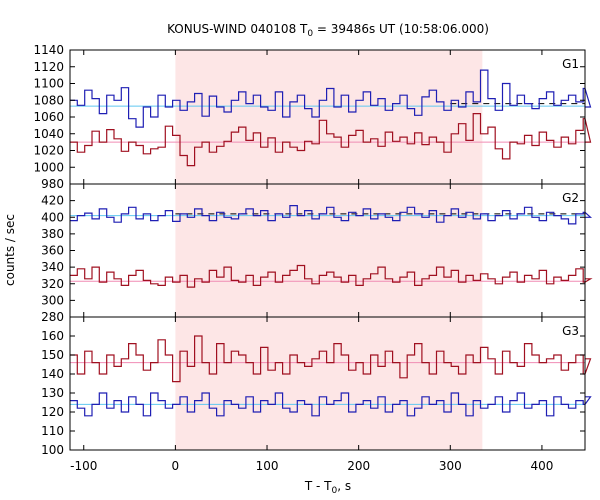  What do you see at coordinates (401, 29) in the screenshot?
I see `chart-title-suffix: = 39486s UT (10:58:06.000)` at bounding box center [401, 29].